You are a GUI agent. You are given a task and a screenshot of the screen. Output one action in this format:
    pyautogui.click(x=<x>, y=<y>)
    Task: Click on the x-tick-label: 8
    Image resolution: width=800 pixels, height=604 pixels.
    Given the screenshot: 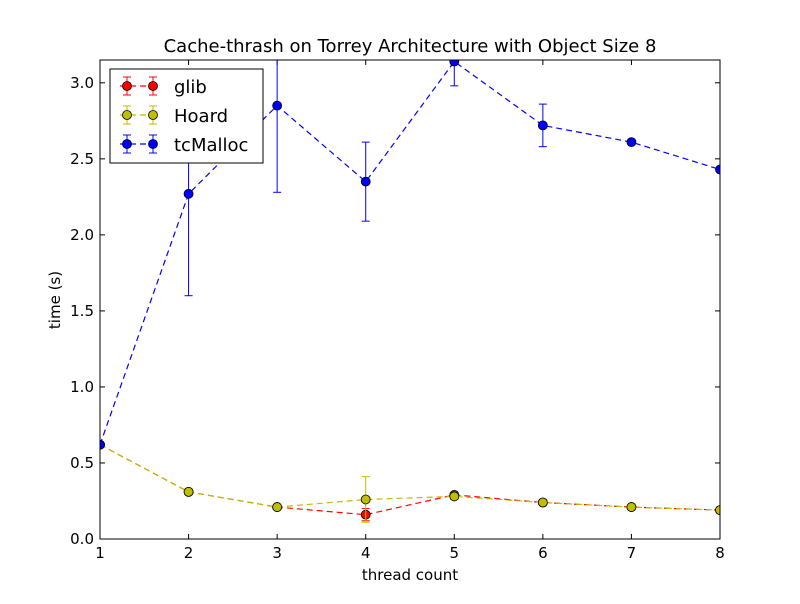 What is the action you would take?
    pyautogui.click(x=720, y=553)
    